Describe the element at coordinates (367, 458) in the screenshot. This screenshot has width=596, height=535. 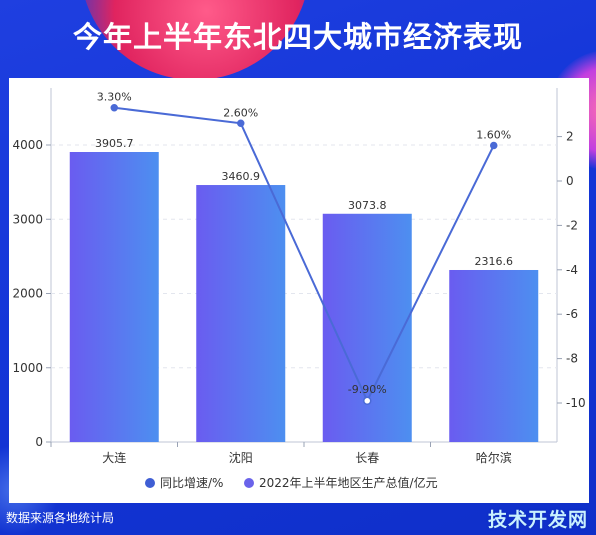
I see `x-tick-label: 长春` at that location.